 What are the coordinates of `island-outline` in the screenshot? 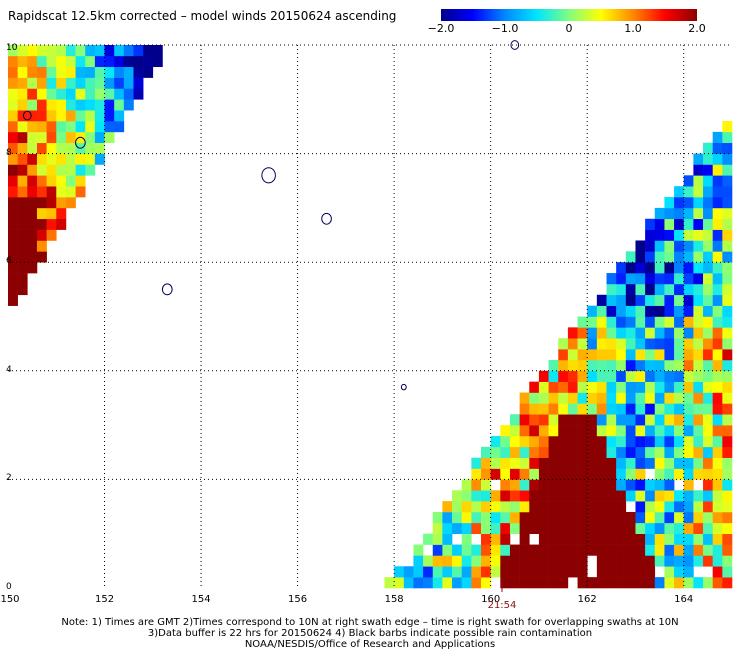 It's located at (167, 289).